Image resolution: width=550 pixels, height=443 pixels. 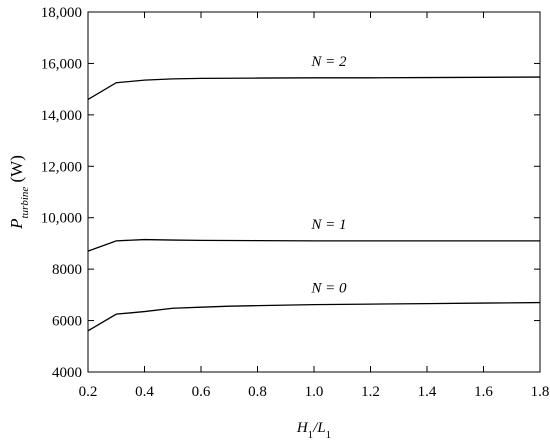 What do you see at coordinates (61, 116) in the screenshot?
I see `y-tick-label: 14,000` at bounding box center [61, 116].